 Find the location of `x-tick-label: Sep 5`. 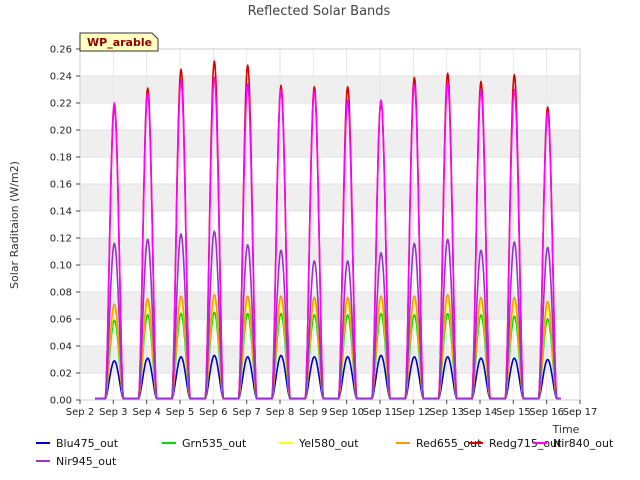

x-tick-label: Sep 5 is located at coordinates (180, 412).